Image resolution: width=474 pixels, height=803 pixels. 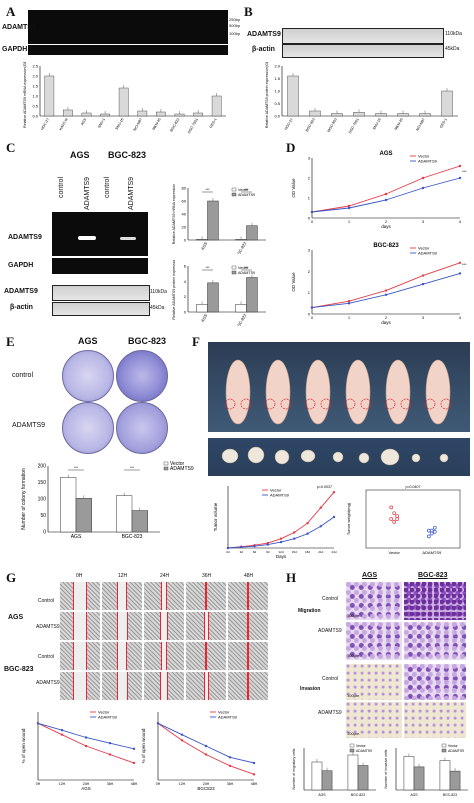 I want to click on panel-b-actin-label: β-actin, so click(x=263, y=49).